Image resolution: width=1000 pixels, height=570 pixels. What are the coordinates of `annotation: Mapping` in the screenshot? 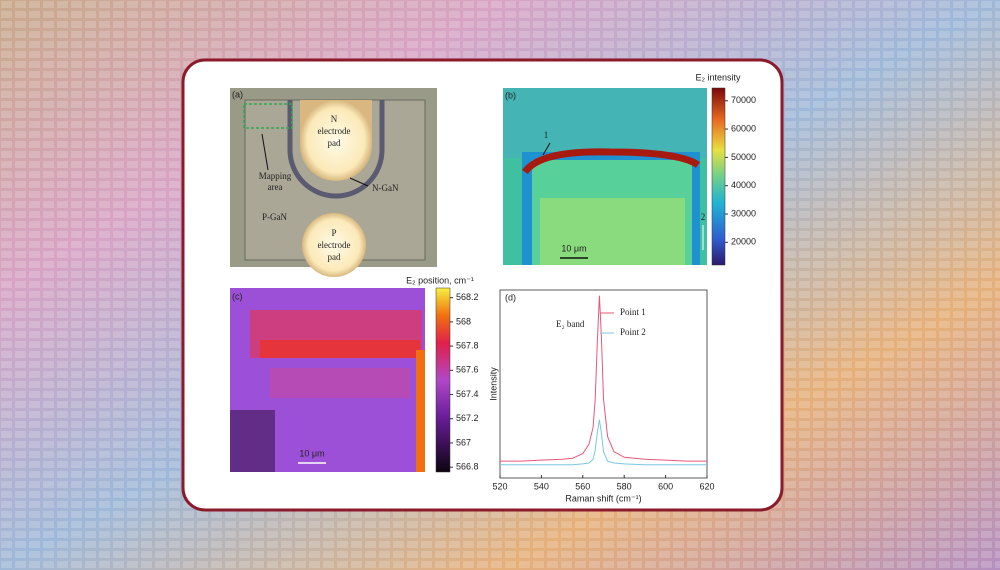 It's located at (275, 176).